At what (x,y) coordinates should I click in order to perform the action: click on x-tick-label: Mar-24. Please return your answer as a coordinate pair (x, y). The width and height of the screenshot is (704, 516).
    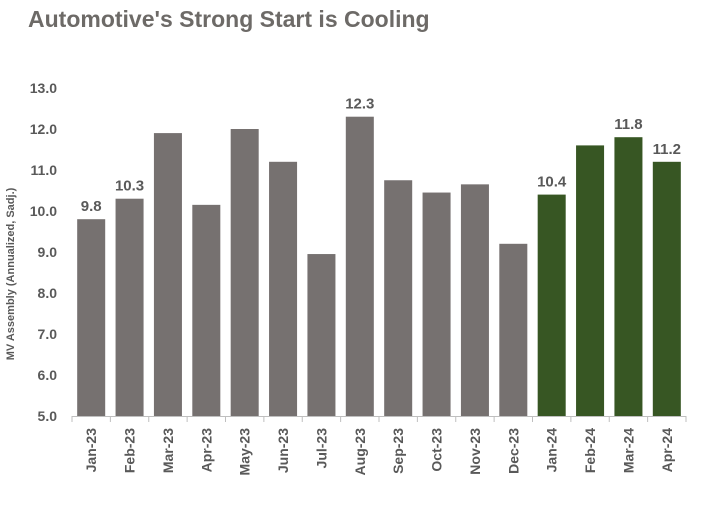
    Looking at the image, I should click on (628, 450).